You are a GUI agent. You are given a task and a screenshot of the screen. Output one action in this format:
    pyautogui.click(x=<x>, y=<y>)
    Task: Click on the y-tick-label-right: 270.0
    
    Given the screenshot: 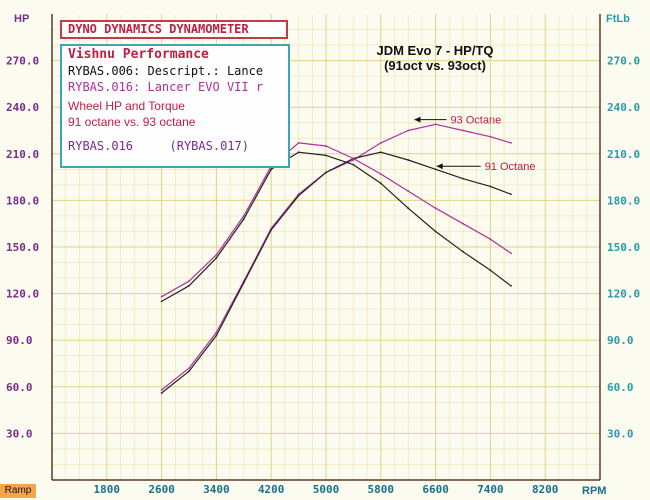 What is the action you would take?
    pyautogui.click(x=623, y=61)
    